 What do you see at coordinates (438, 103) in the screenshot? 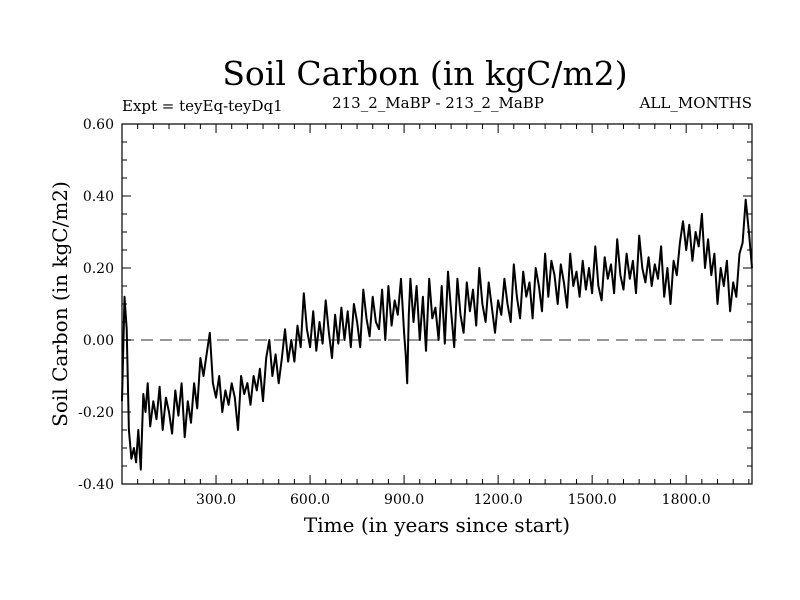
I see `period-label: 213_2_MaBP - 213_2_MaBP` at bounding box center [438, 103].